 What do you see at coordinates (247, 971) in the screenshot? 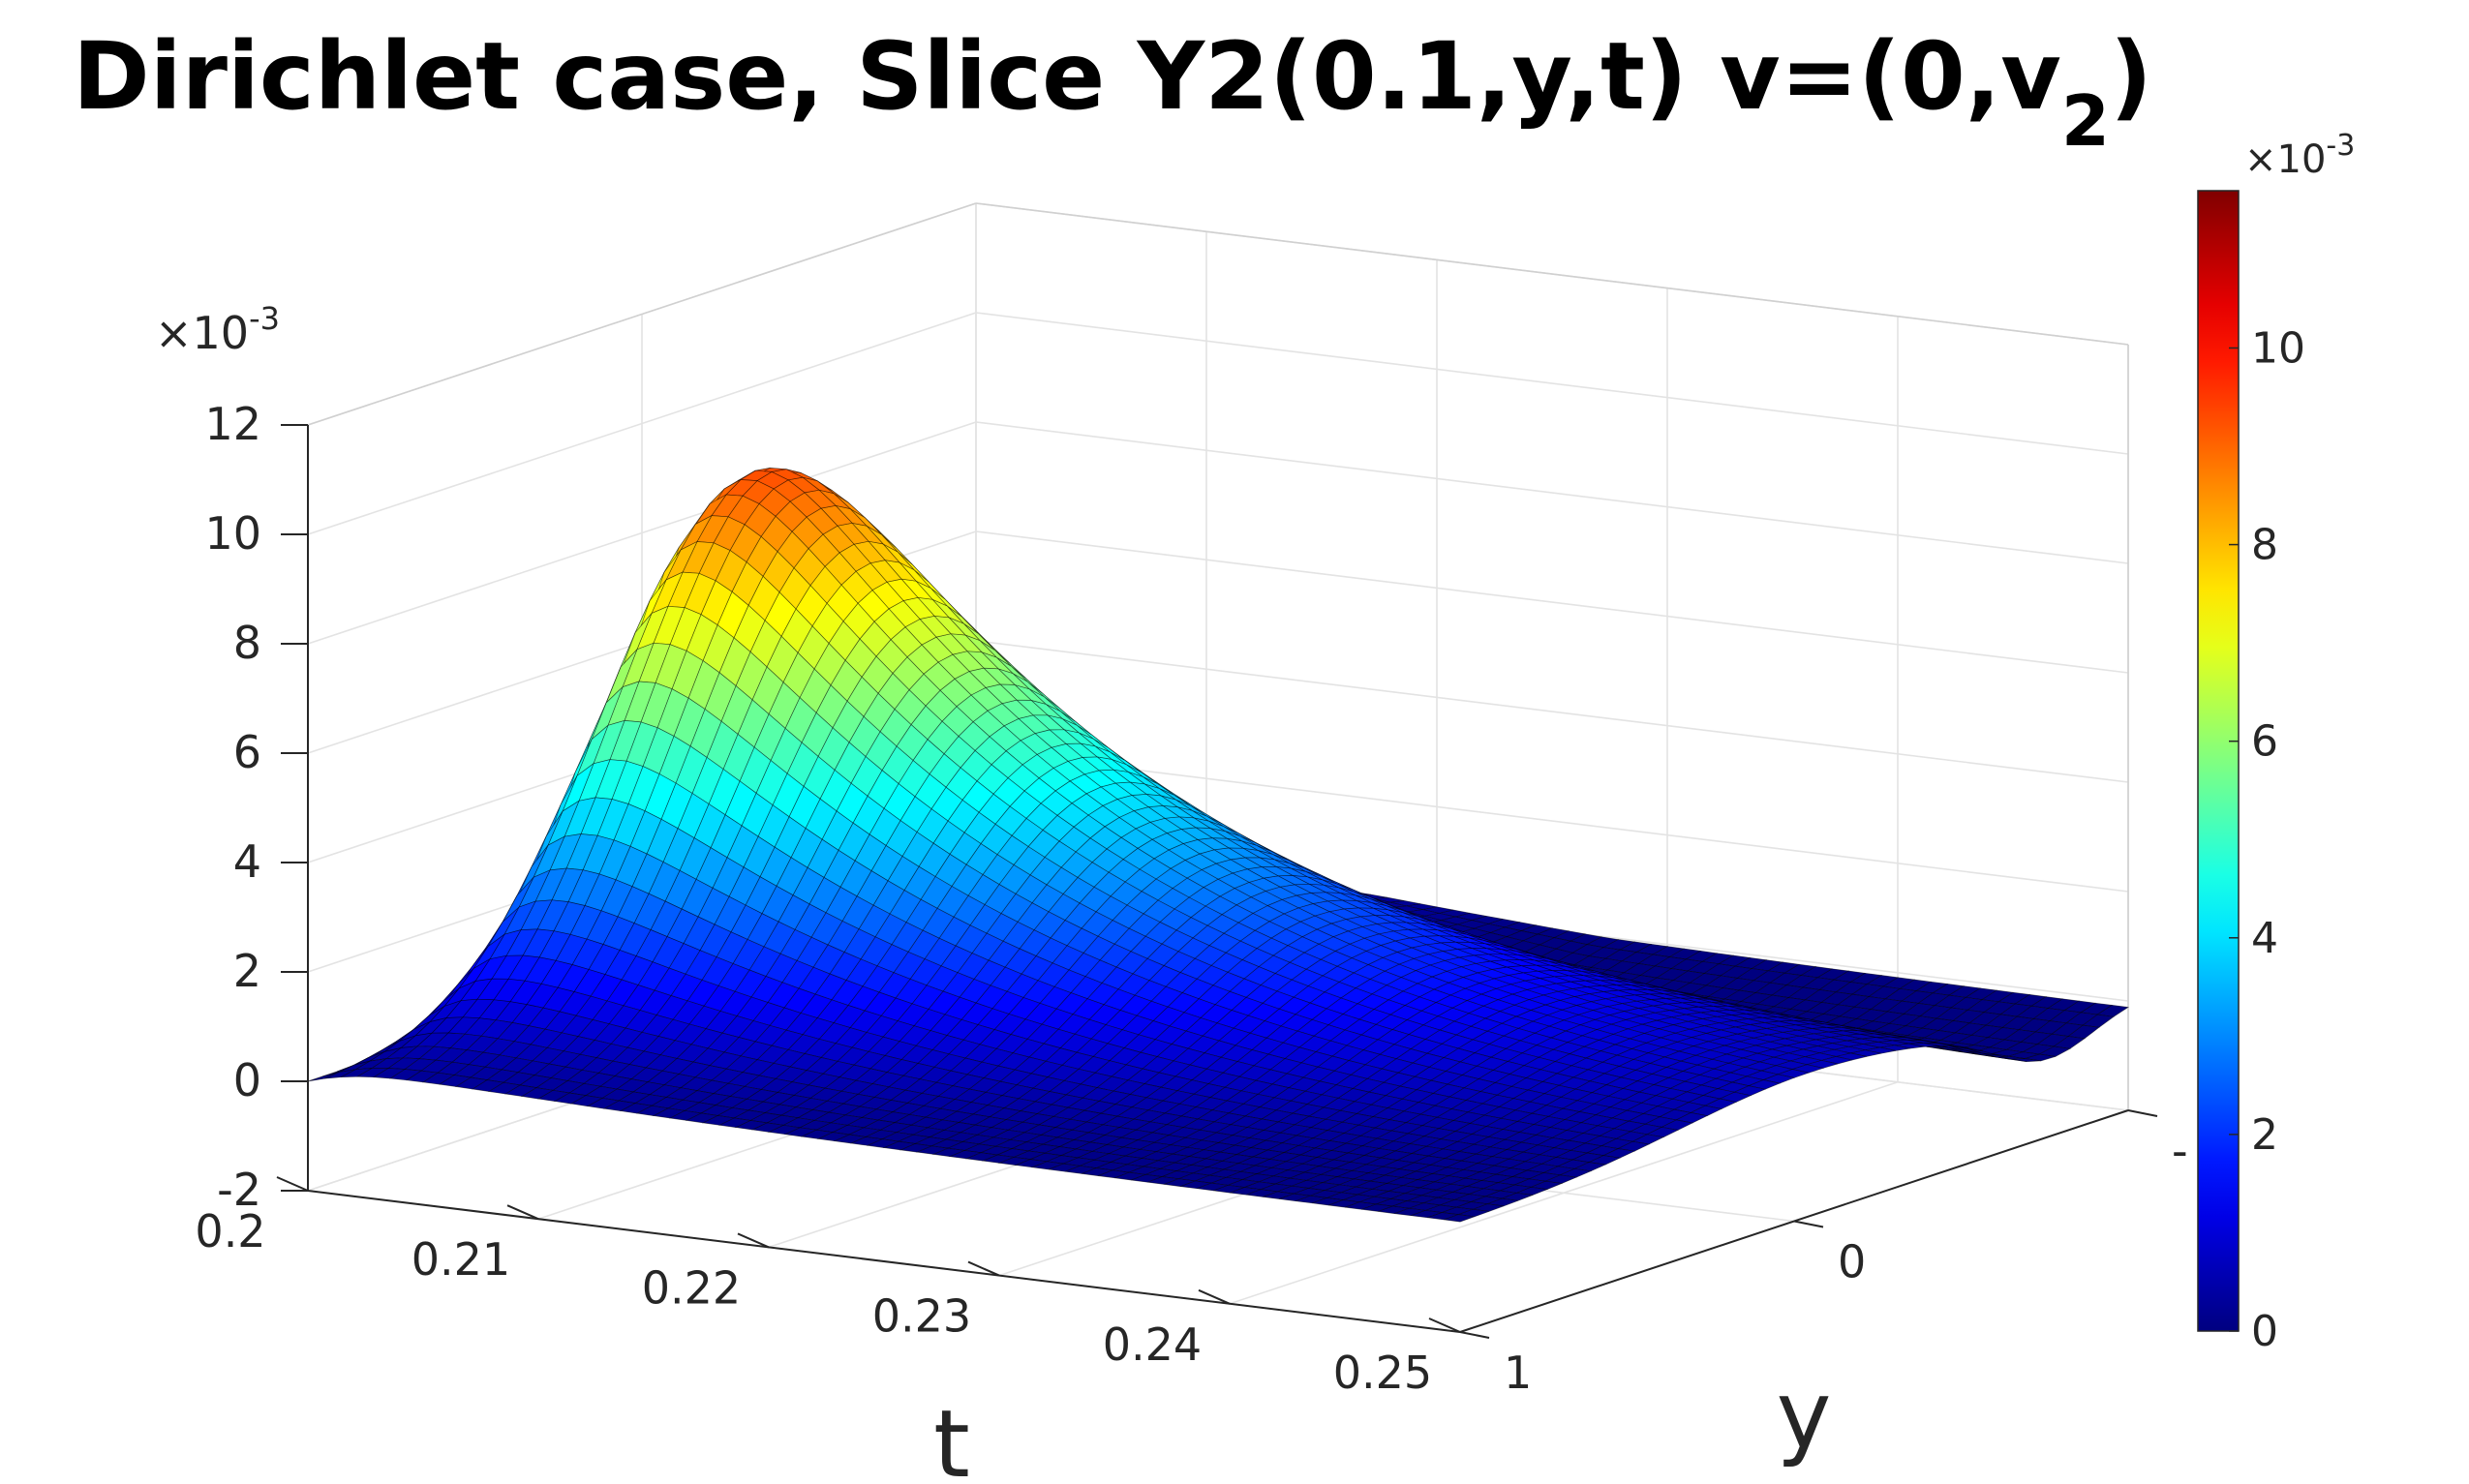
I see `z-tick-label: 2` at bounding box center [247, 971].